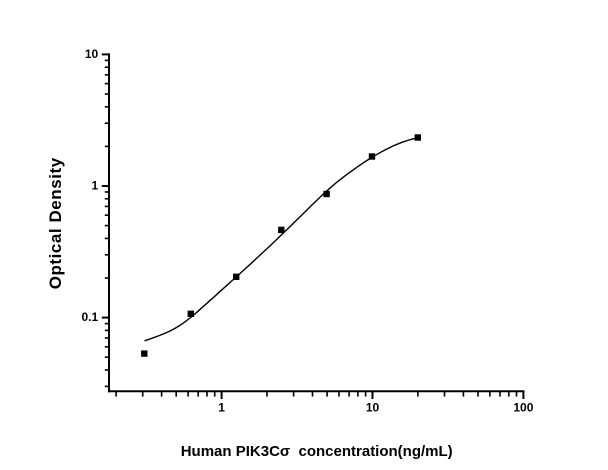 This screenshot has height=470, width=608. What do you see at coordinates (55, 223) in the screenshot?
I see `svg-text: Optical Density` at bounding box center [55, 223].